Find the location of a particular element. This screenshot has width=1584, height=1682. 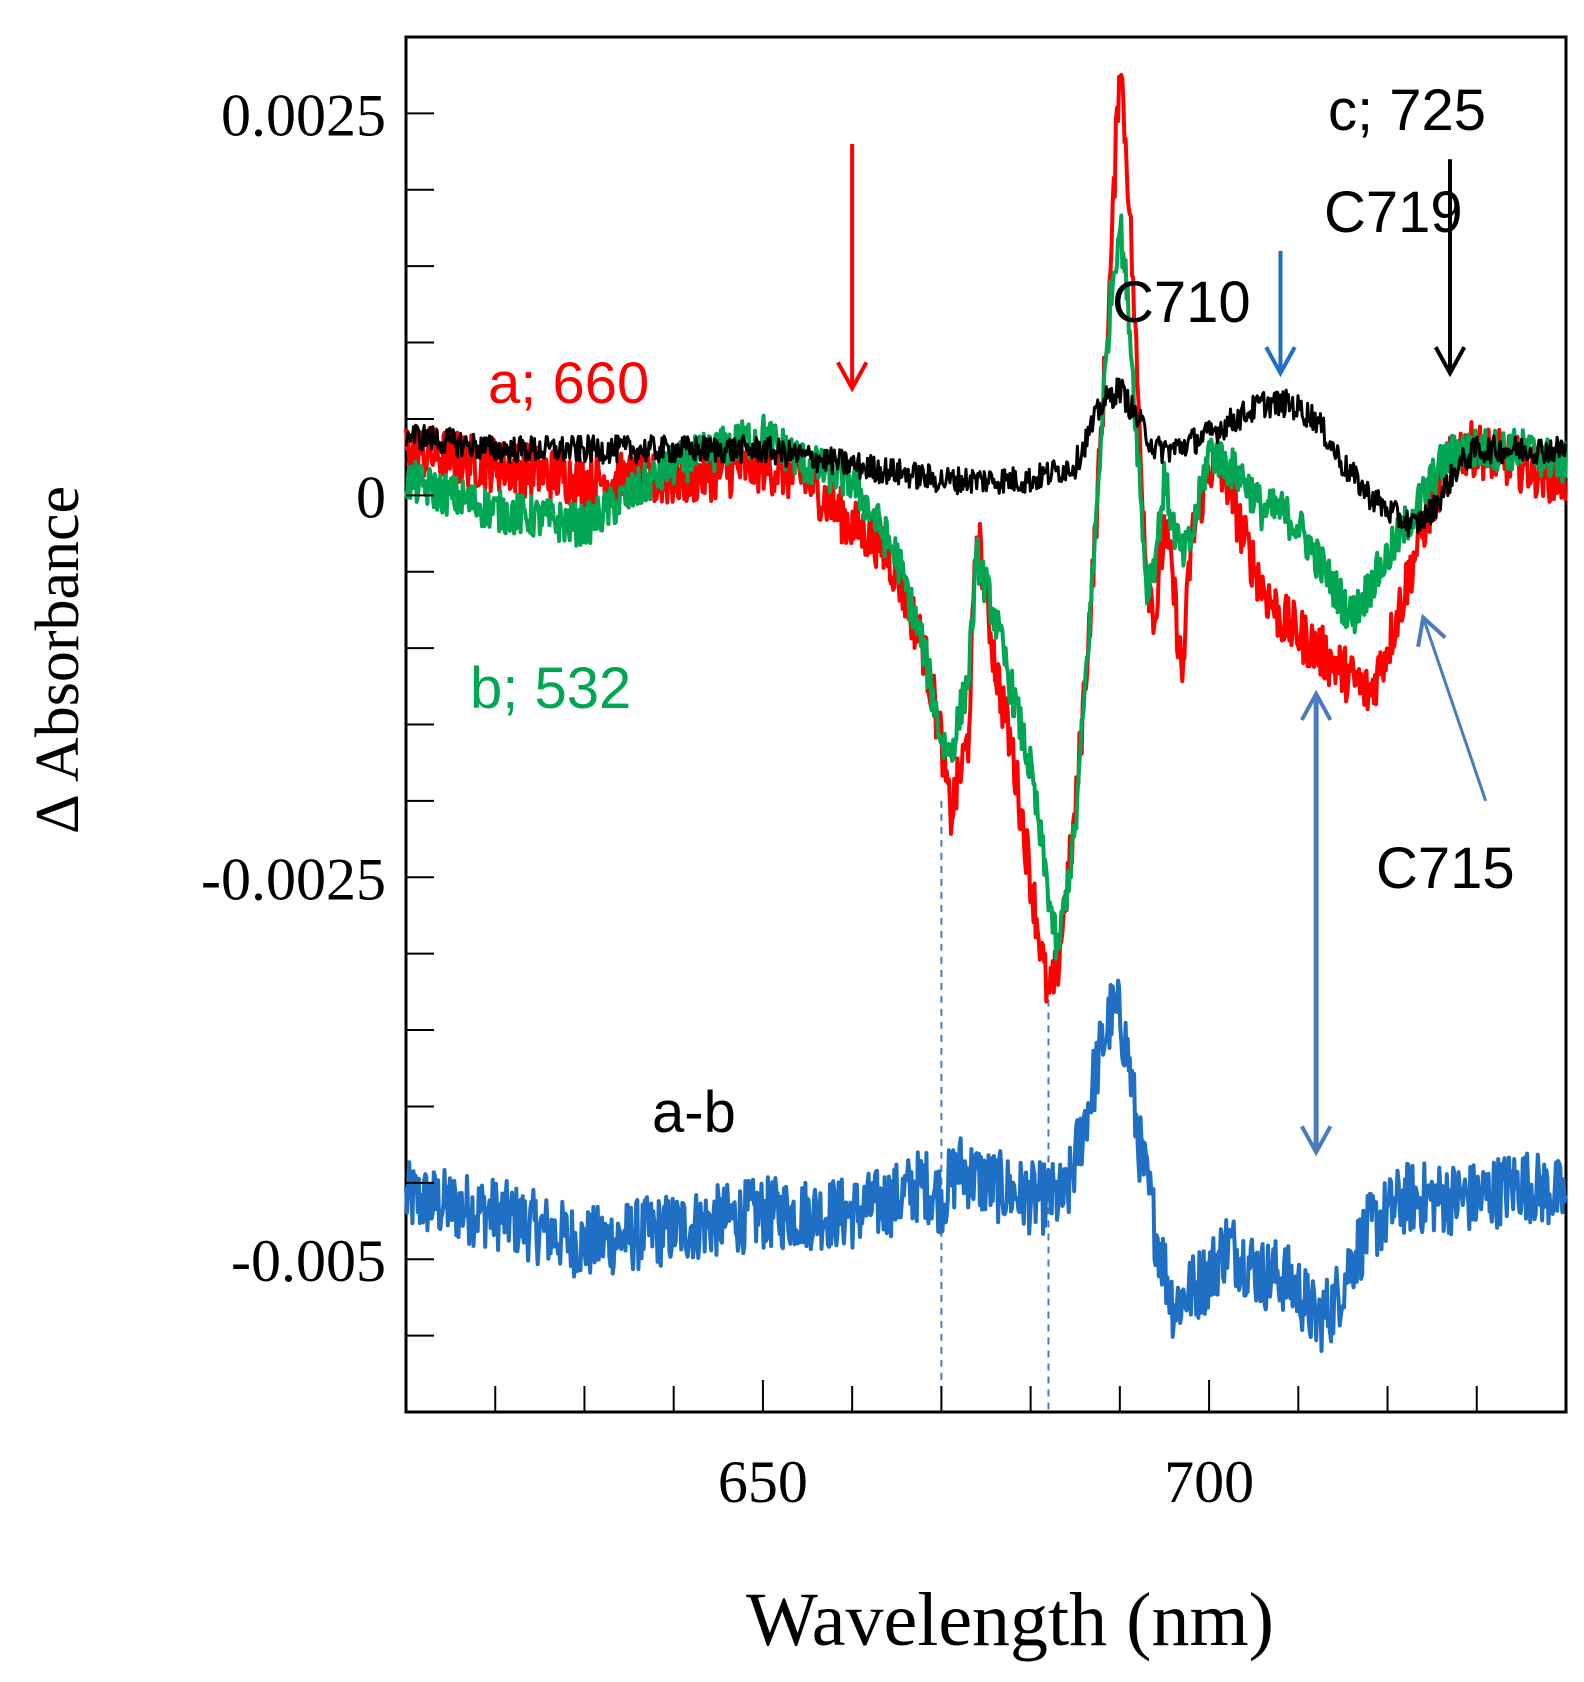

label-c715: C715 is located at coordinates (1445, 868).